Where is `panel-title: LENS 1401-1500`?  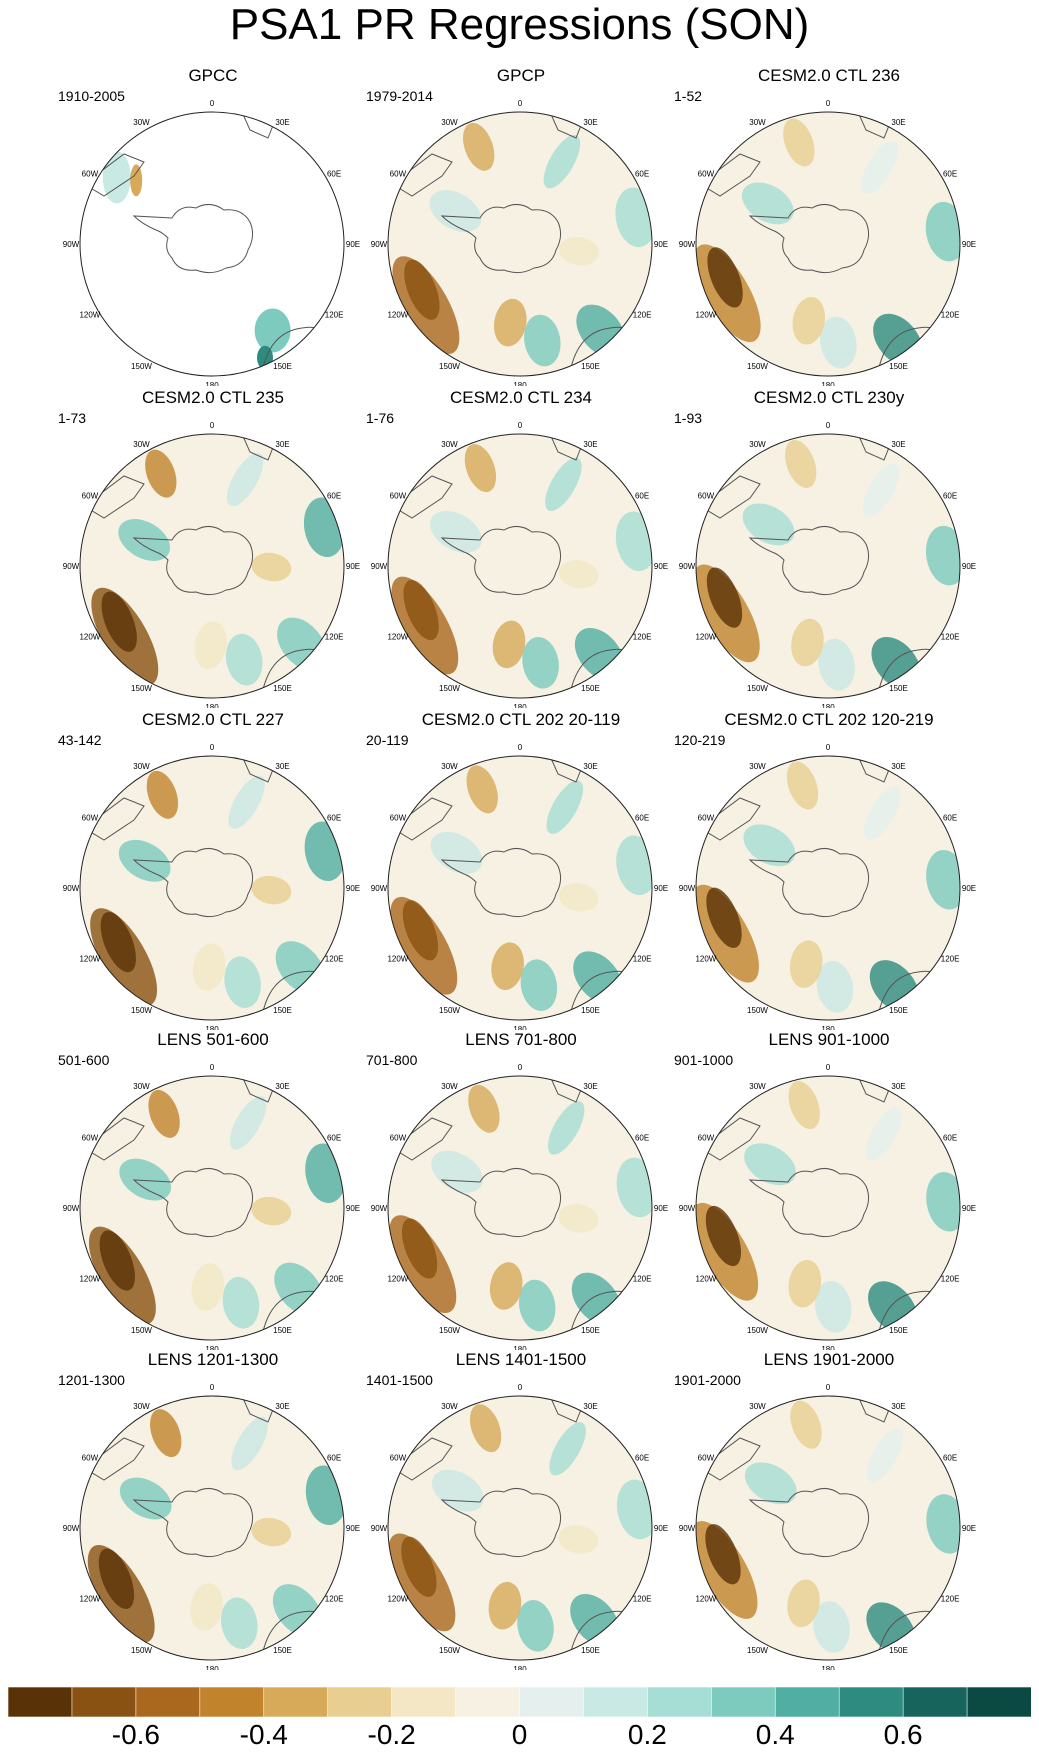
panel-title: LENS 1401-1500 is located at coordinates (521, 1359).